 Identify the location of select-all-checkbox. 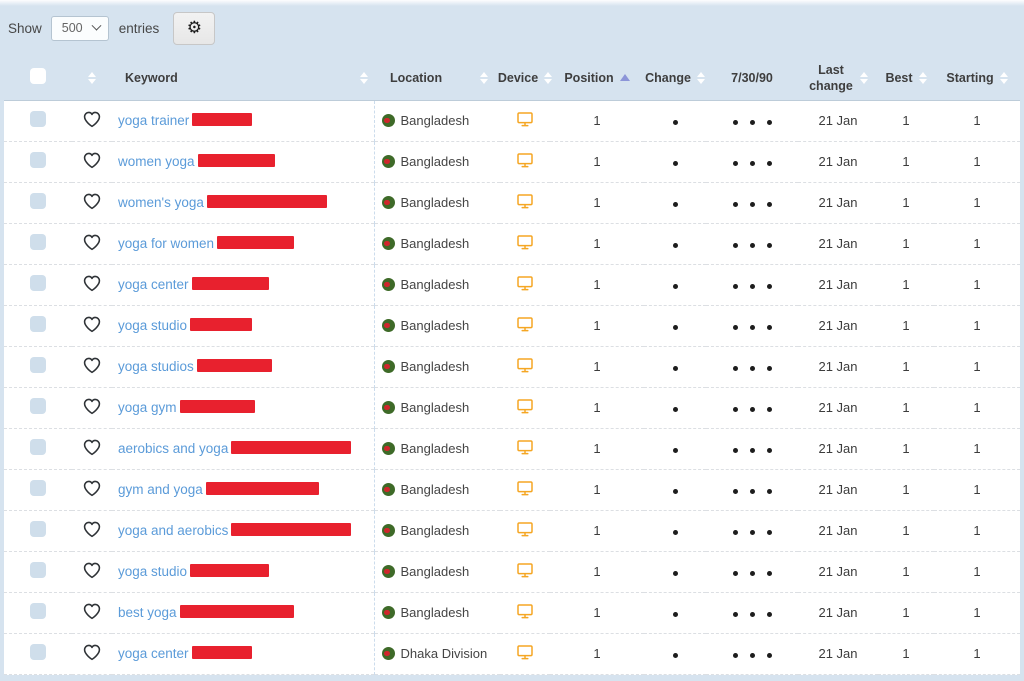
(38, 76).